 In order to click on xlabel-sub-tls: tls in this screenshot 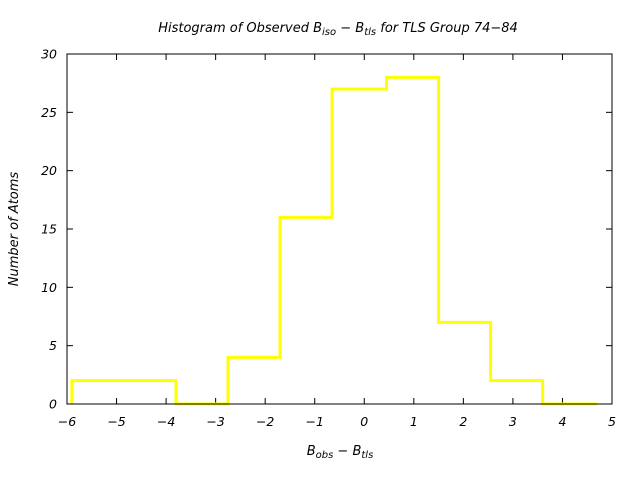, I will do `click(367, 455)`.